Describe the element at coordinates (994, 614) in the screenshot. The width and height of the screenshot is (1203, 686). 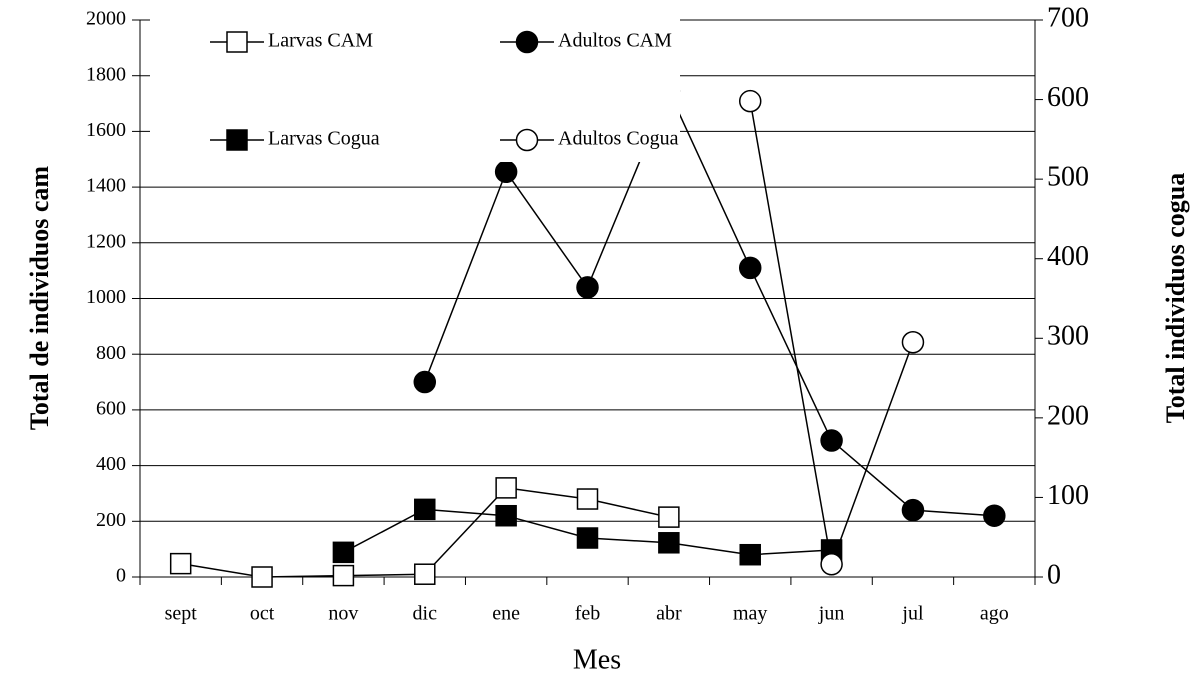
I see `x-tick-label: ago` at that location.